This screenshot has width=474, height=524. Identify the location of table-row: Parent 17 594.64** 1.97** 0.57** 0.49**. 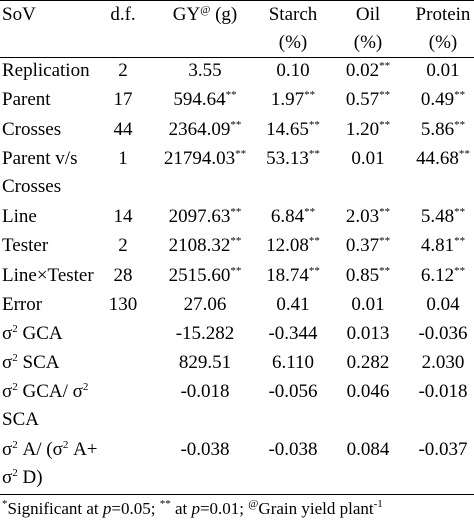
(237, 100).